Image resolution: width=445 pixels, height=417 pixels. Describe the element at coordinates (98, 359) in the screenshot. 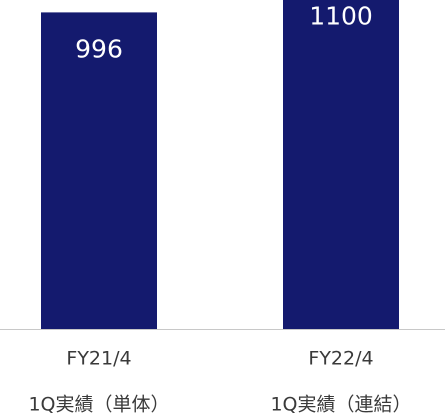

I see `x-tick-label: FY21/4` at that location.